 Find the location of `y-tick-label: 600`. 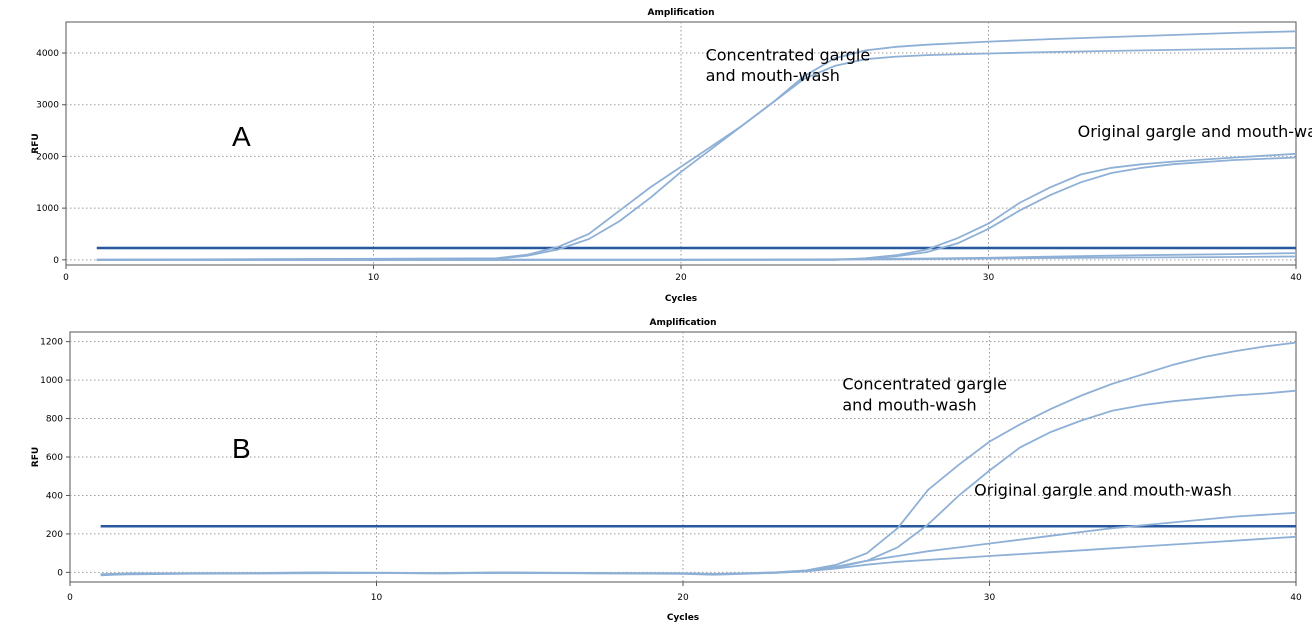

y-tick-label: 600 is located at coordinates (54, 458).